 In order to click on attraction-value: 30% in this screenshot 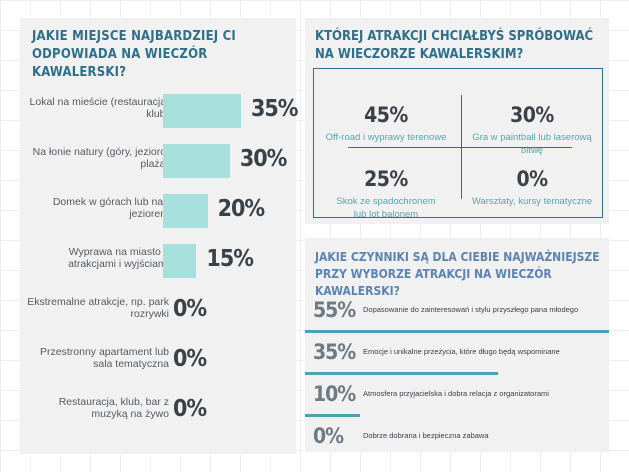, I will do `click(532, 115)`.